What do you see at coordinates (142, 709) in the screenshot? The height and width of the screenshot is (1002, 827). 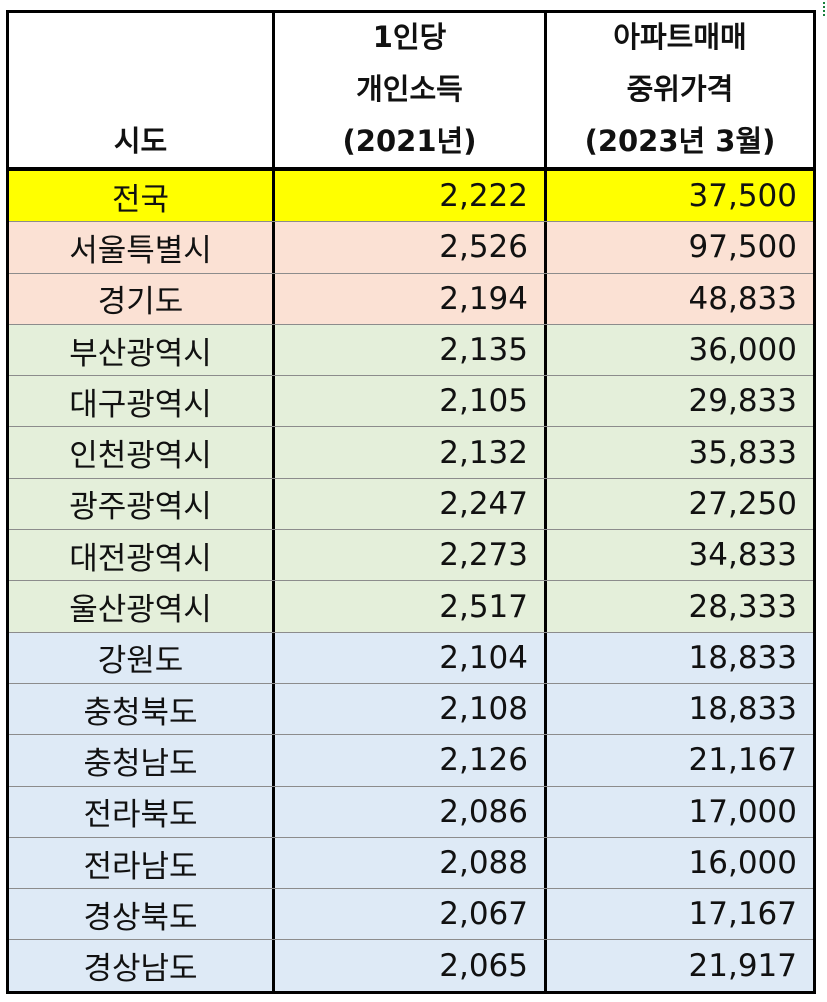 I see `region-cell: 충청북도` at bounding box center [142, 709].